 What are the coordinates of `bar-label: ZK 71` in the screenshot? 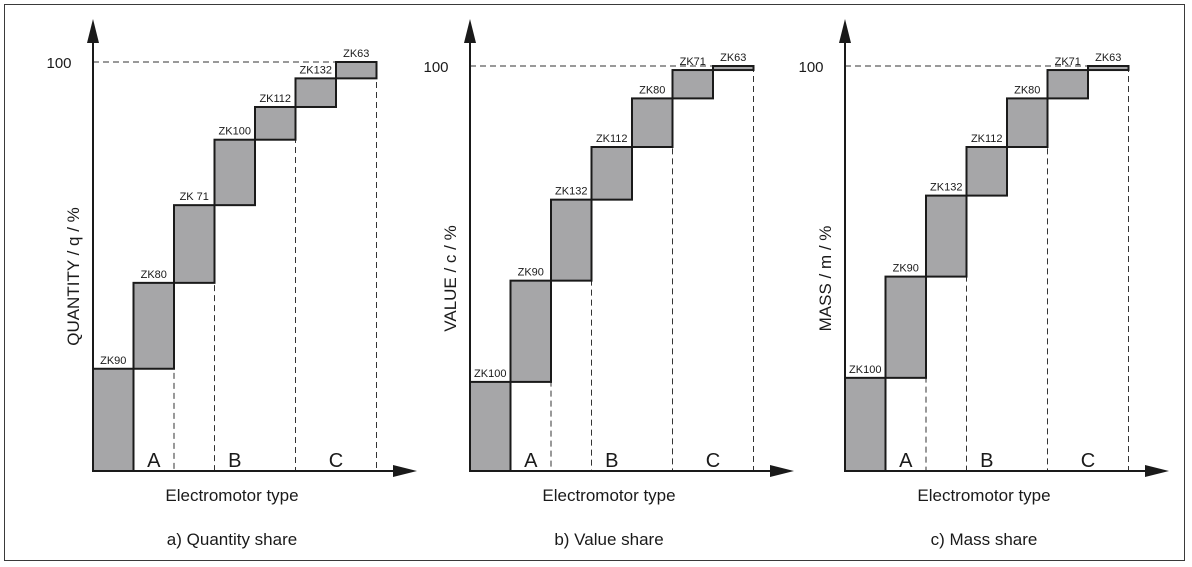 It's located at (194, 197).